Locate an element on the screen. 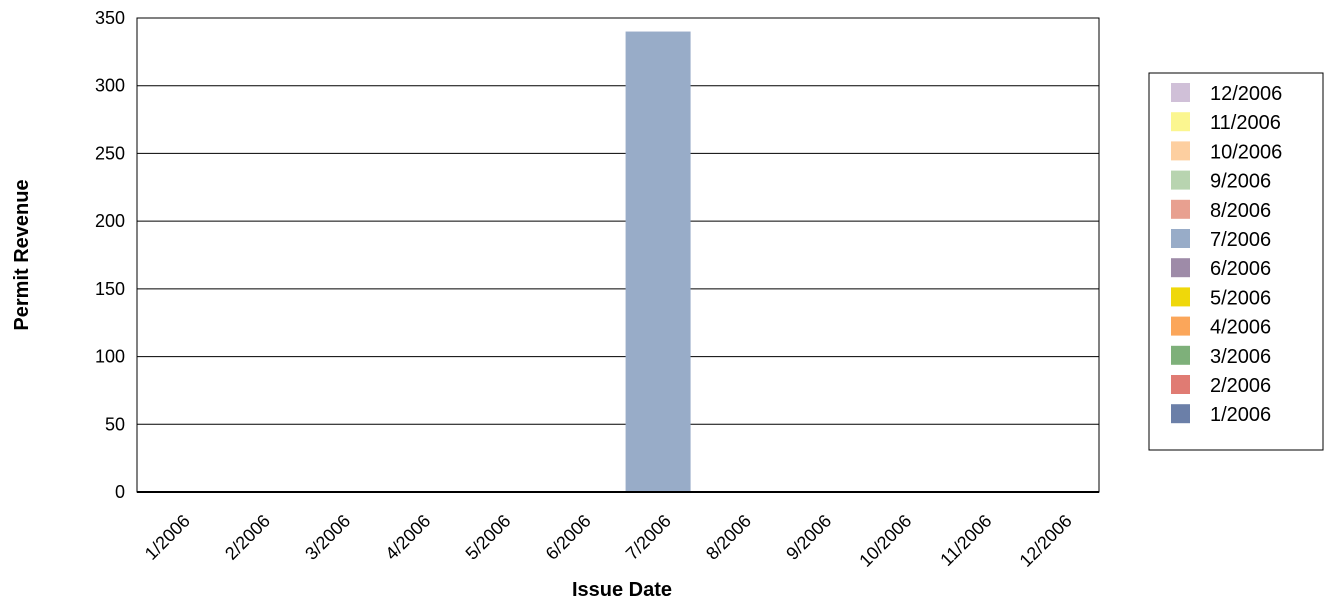 This screenshot has width=1338, height=607. y-tick-label: 200 is located at coordinates (110, 221).